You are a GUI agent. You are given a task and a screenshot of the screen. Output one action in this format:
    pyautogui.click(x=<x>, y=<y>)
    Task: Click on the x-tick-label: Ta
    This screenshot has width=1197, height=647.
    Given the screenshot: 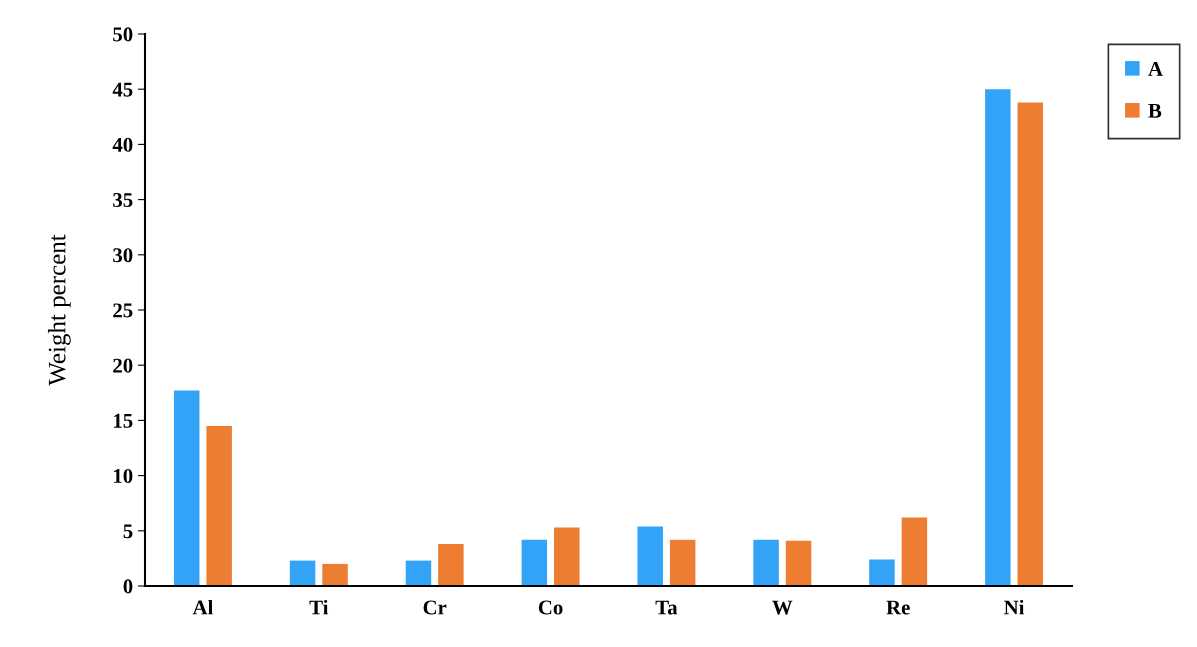 What is the action you would take?
    pyautogui.click(x=666, y=607)
    